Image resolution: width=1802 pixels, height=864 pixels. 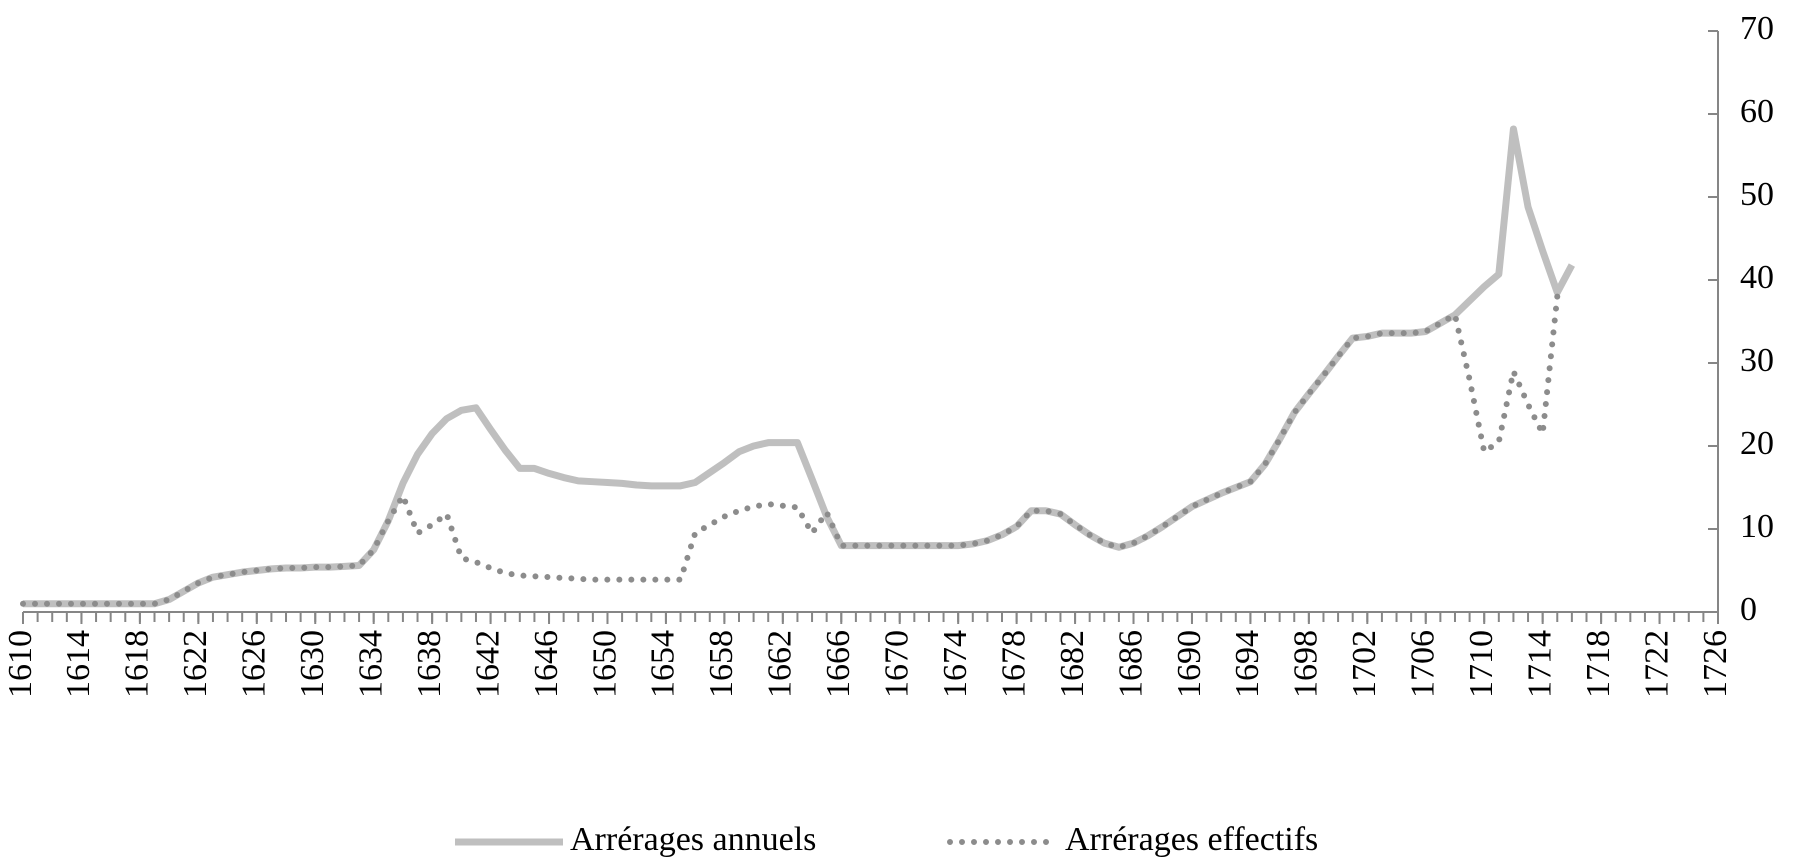 I want to click on x-tick-label: 1662, so click(x=780, y=664).